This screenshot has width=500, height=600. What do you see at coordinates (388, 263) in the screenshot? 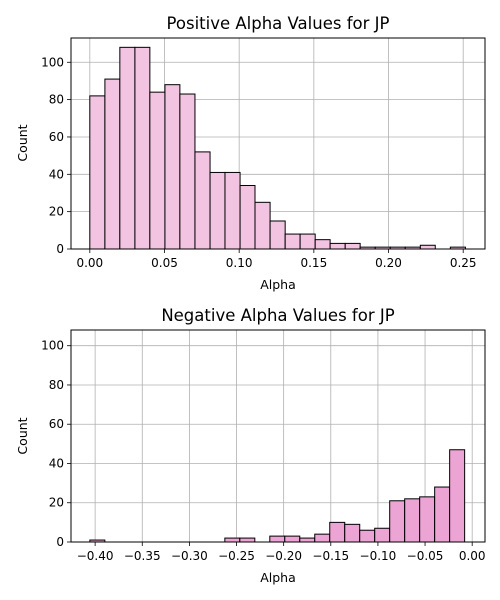
I see `x-tick-label: 0.20` at bounding box center [388, 263].